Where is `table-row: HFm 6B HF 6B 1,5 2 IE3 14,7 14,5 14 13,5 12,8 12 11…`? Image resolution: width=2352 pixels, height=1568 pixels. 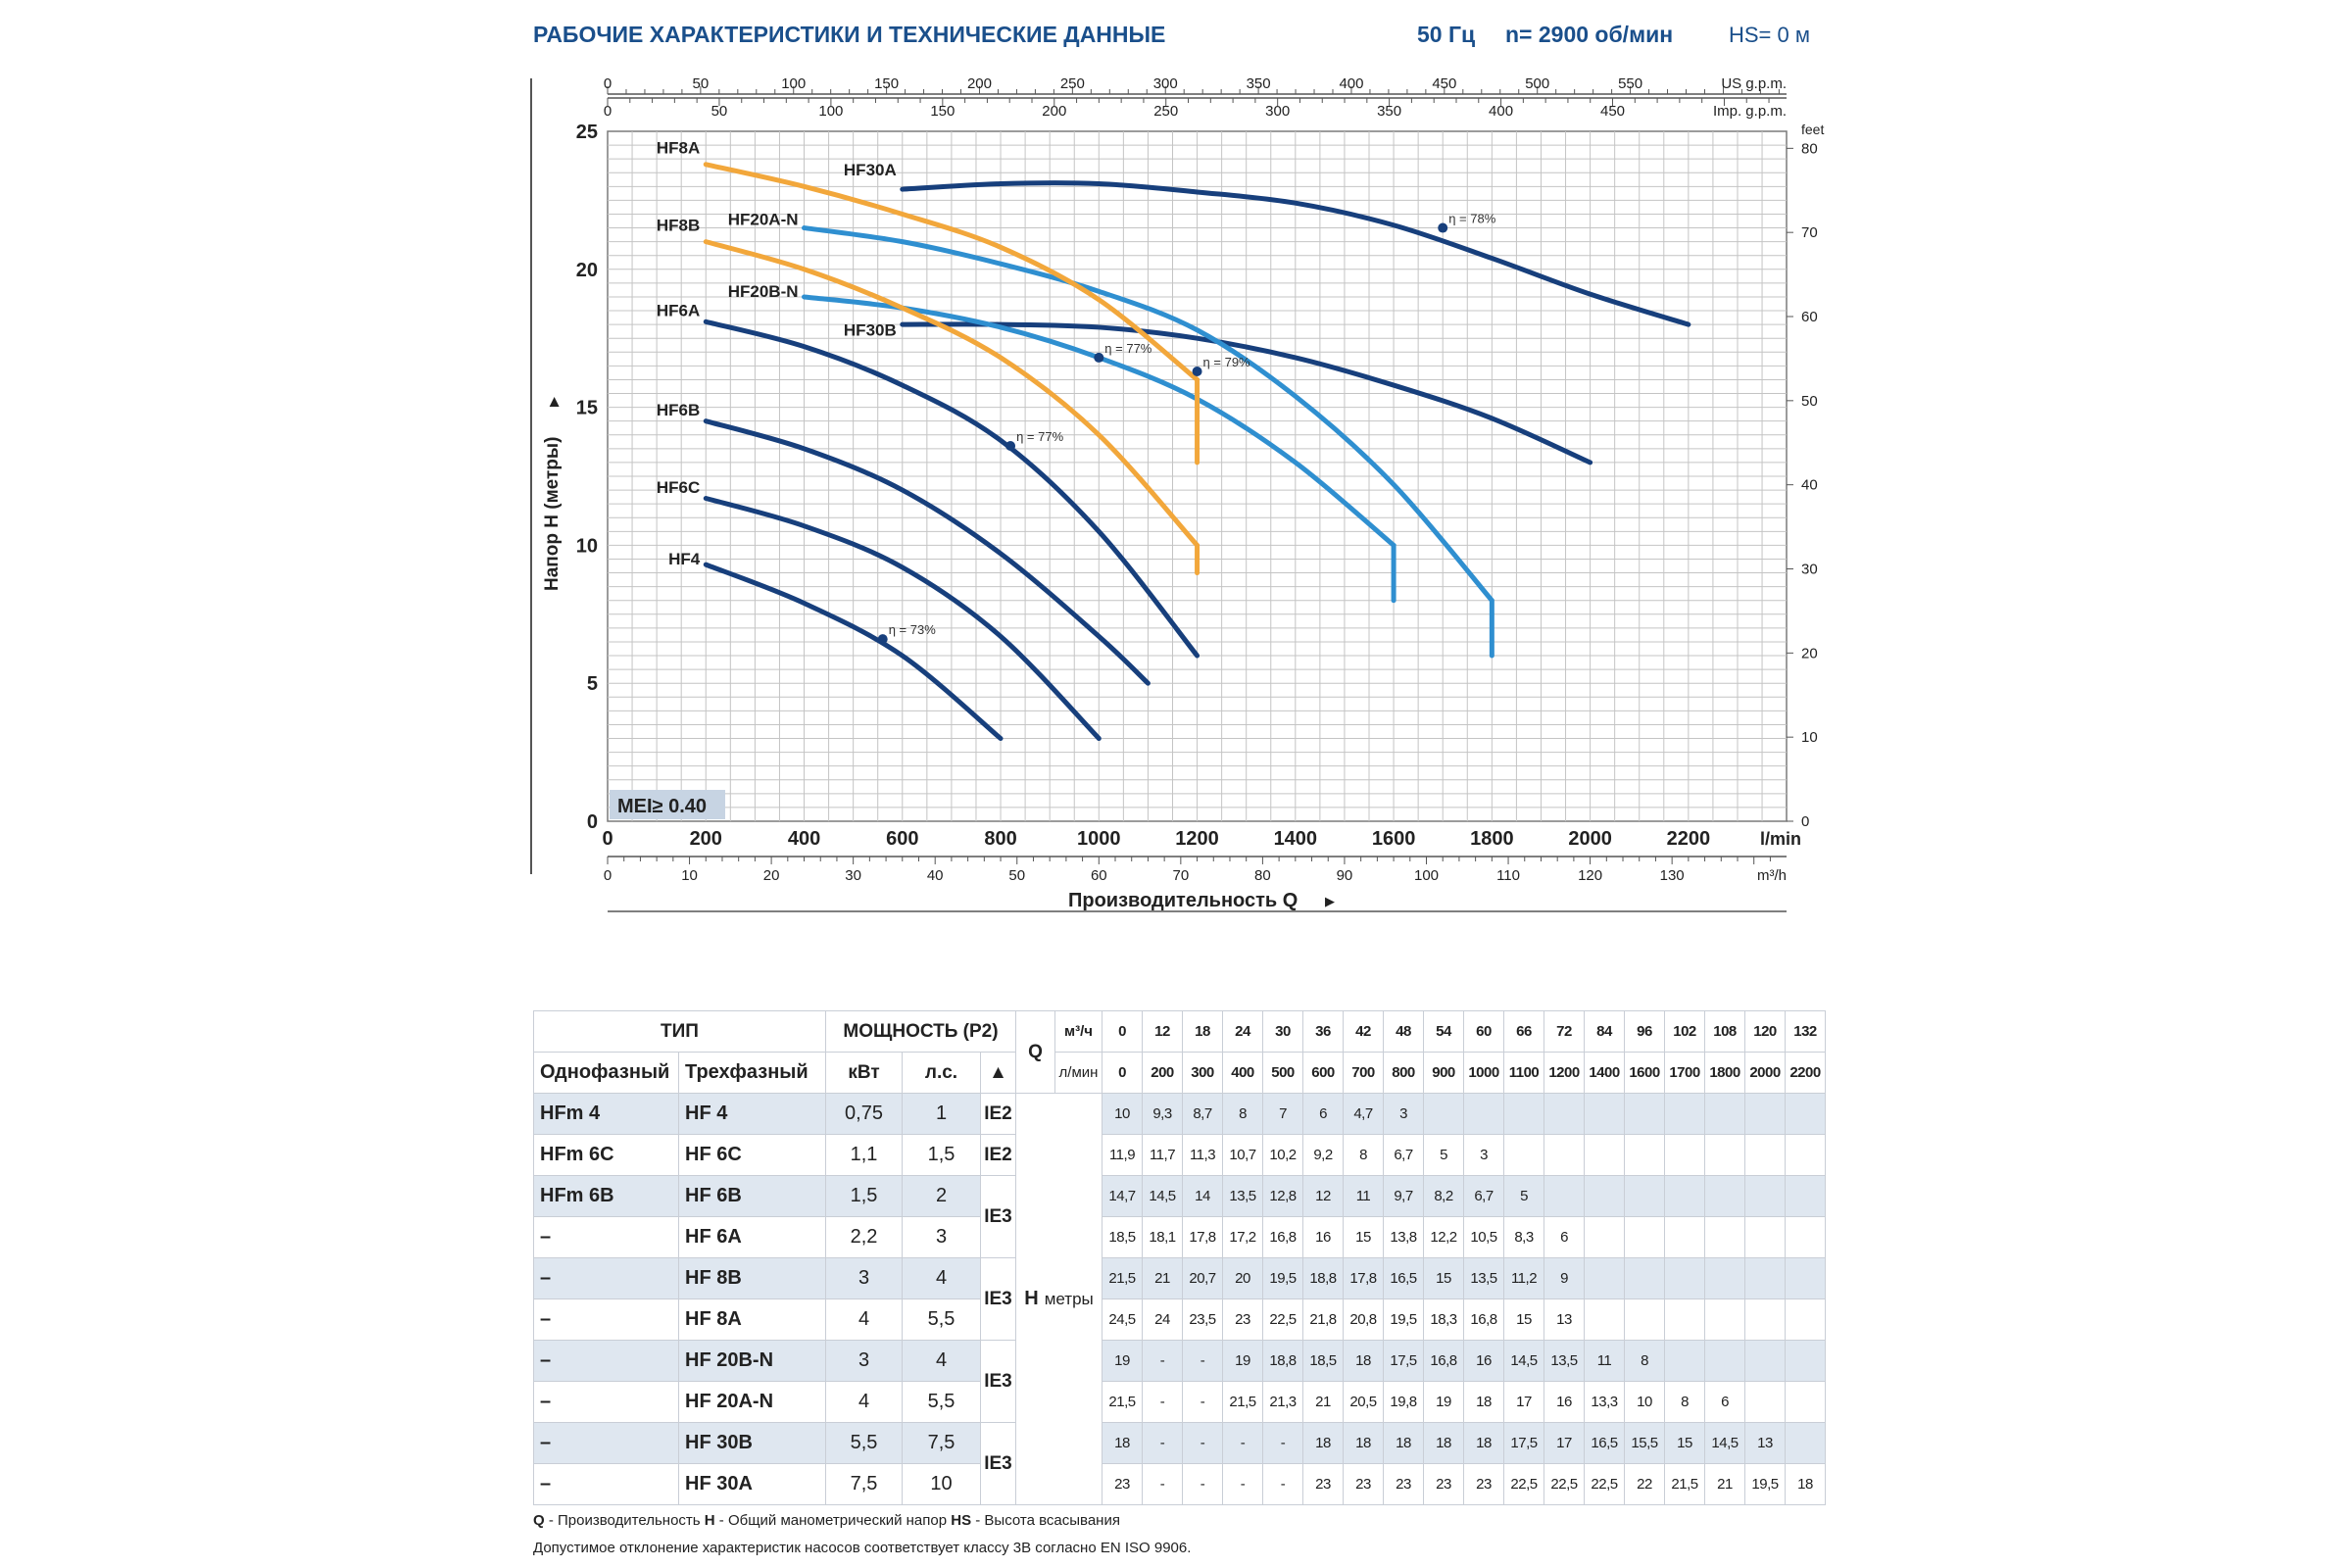
table-row: HFm 6B HF 6B 1,5 2 IE3 14,7 14,5 14 13,5 12,8 12 11… is located at coordinates (1179, 1216).